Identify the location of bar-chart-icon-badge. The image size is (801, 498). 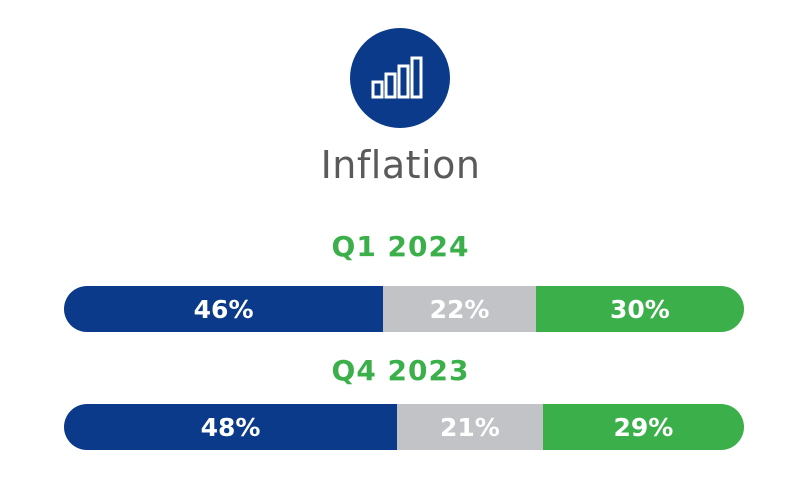
(400, 78).